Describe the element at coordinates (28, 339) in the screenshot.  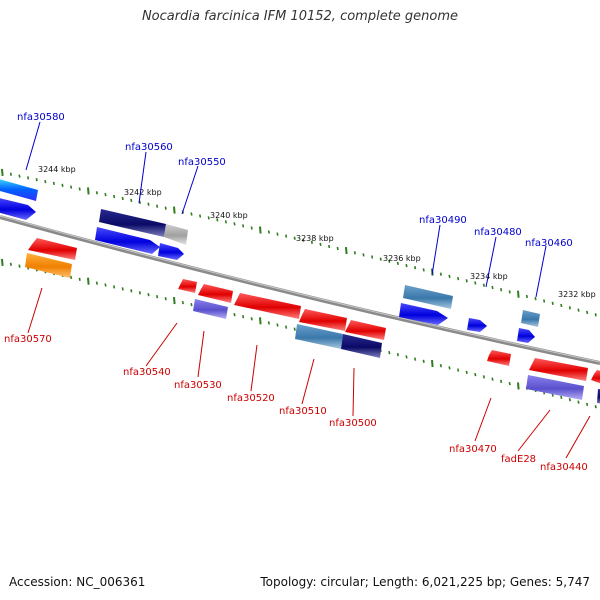
I see `gene-label-nfa30570: nfa30570` at that location.